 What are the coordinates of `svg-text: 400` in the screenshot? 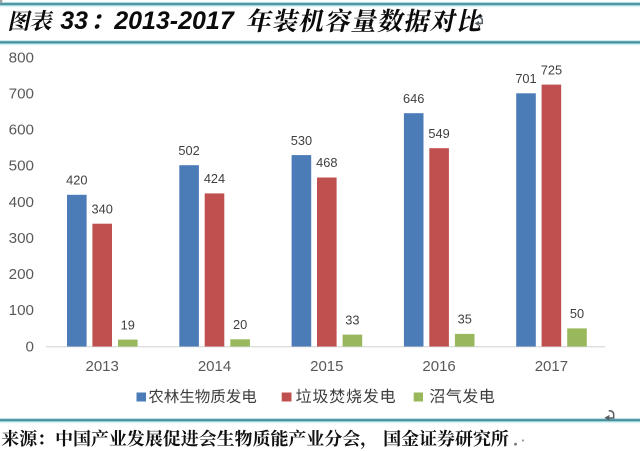 It's located at (21, 202).